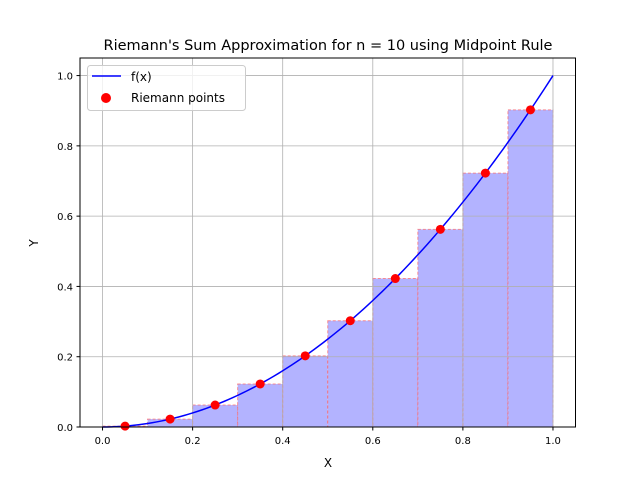  What do you see at coordinates (193, 441) in the screenshot?
I see `x-tick-label: 0.2` at bounding box center [193, 441].